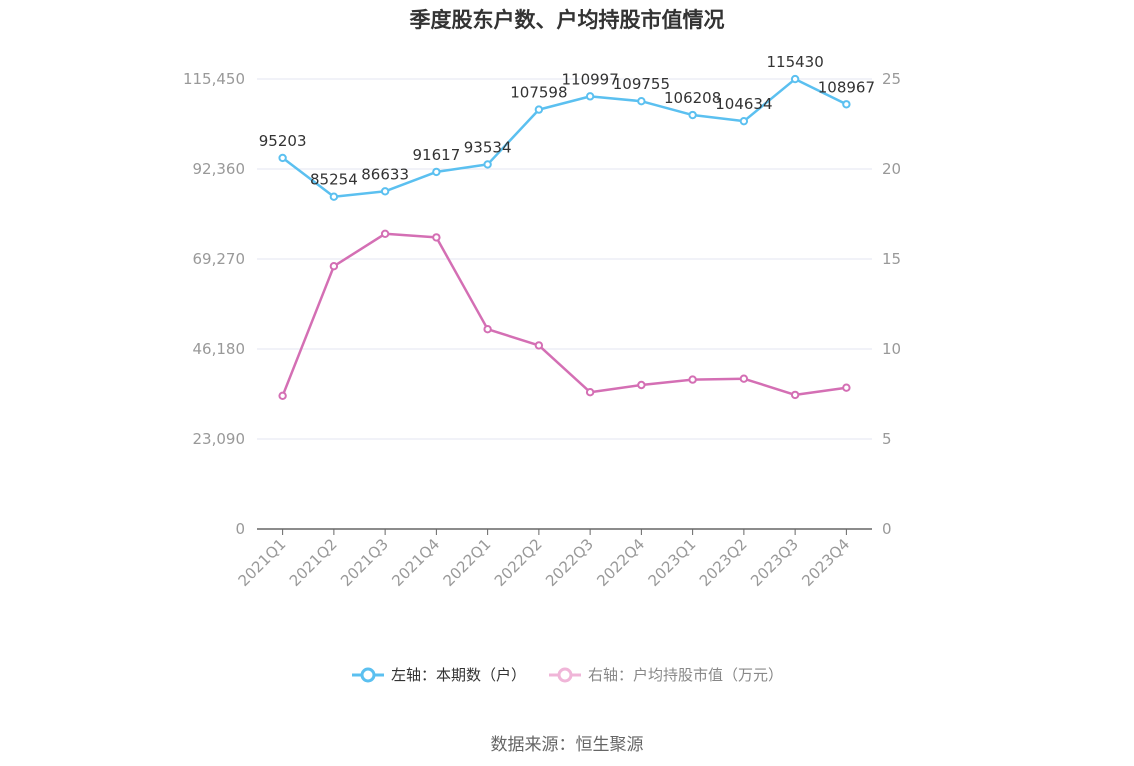 This screenshot has width=1134, height=766. I want to click on y-left-tick-label: 46,180, so click(219, 349).